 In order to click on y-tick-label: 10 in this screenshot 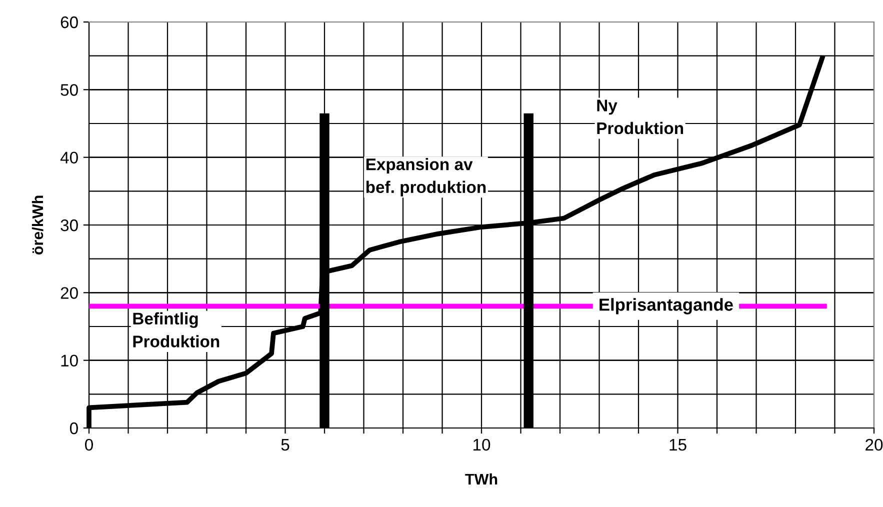, I will do `click(69, 360)`.